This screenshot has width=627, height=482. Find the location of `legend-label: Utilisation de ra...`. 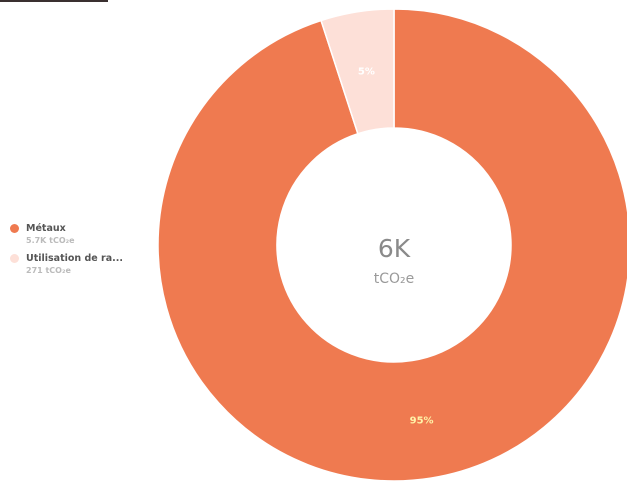

legend-label: Utilisation de ra... is located at coordinates (74, 258).